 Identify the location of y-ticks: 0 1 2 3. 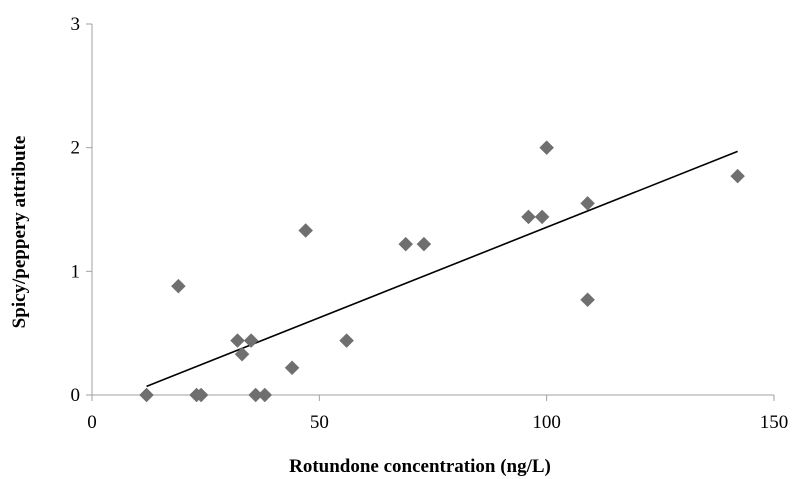
(81, 210).